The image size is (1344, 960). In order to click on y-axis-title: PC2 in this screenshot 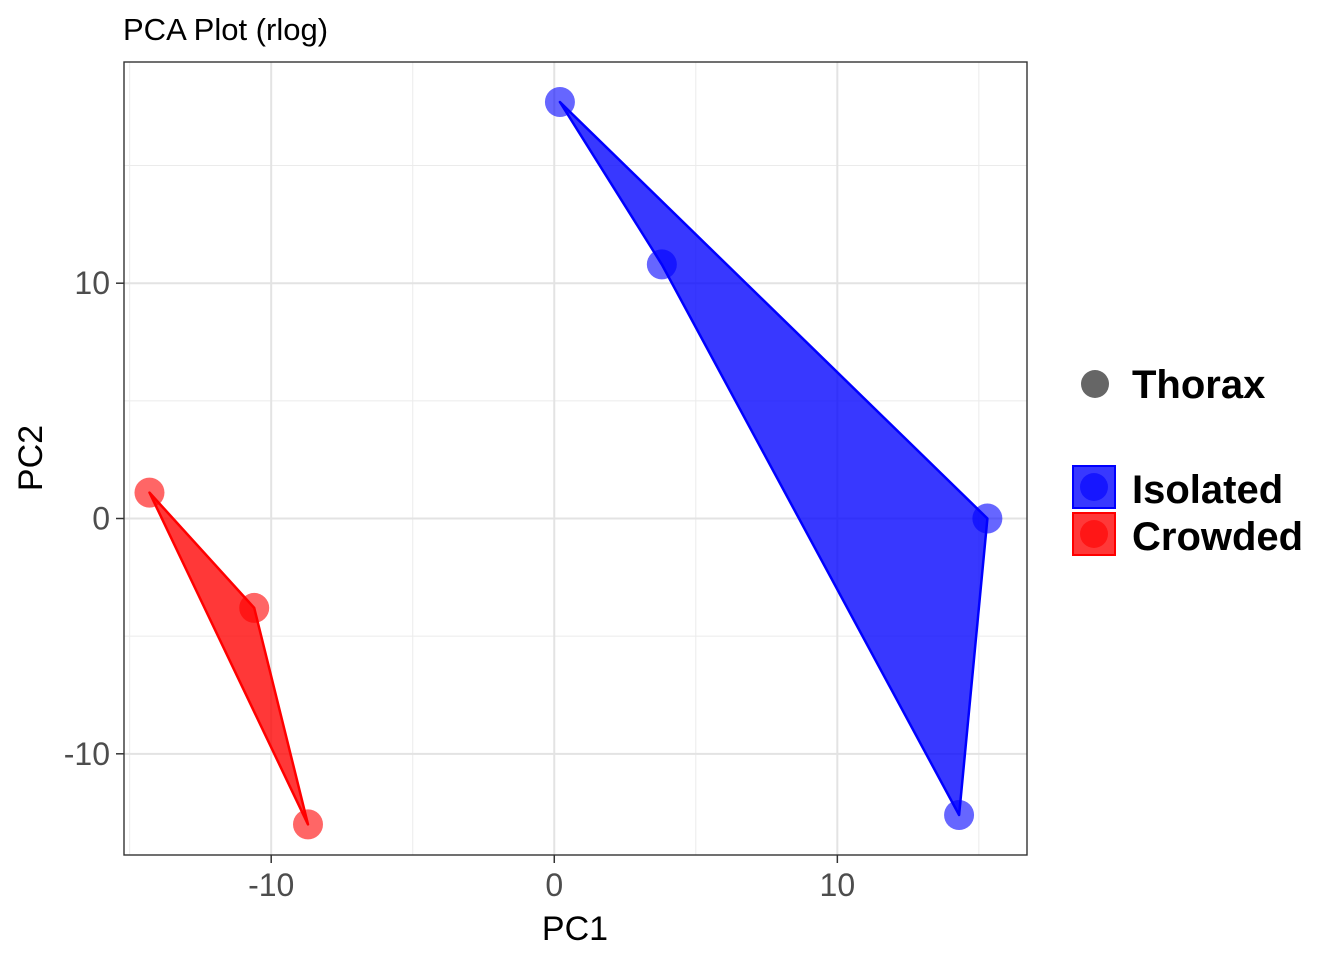, I will do `click(31, 458)`.